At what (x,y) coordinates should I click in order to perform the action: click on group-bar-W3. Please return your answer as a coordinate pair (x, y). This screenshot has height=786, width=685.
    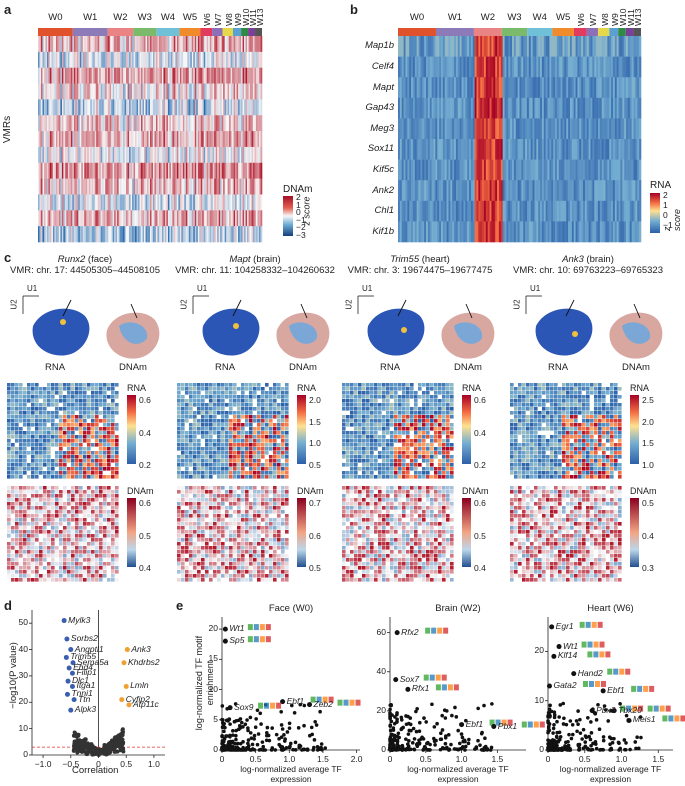
    Looking at the image, I should click on (514, 32).